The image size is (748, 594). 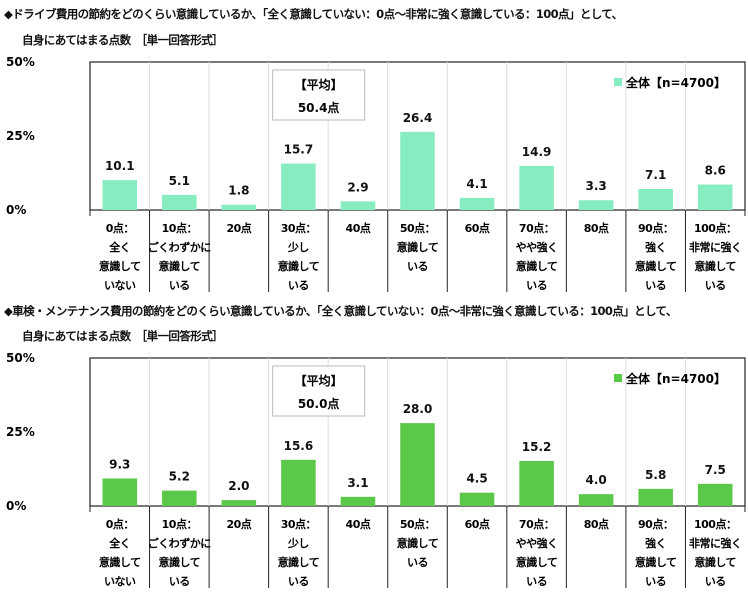 I want to click on data-label: 26.4, so click(x=418, y=118).